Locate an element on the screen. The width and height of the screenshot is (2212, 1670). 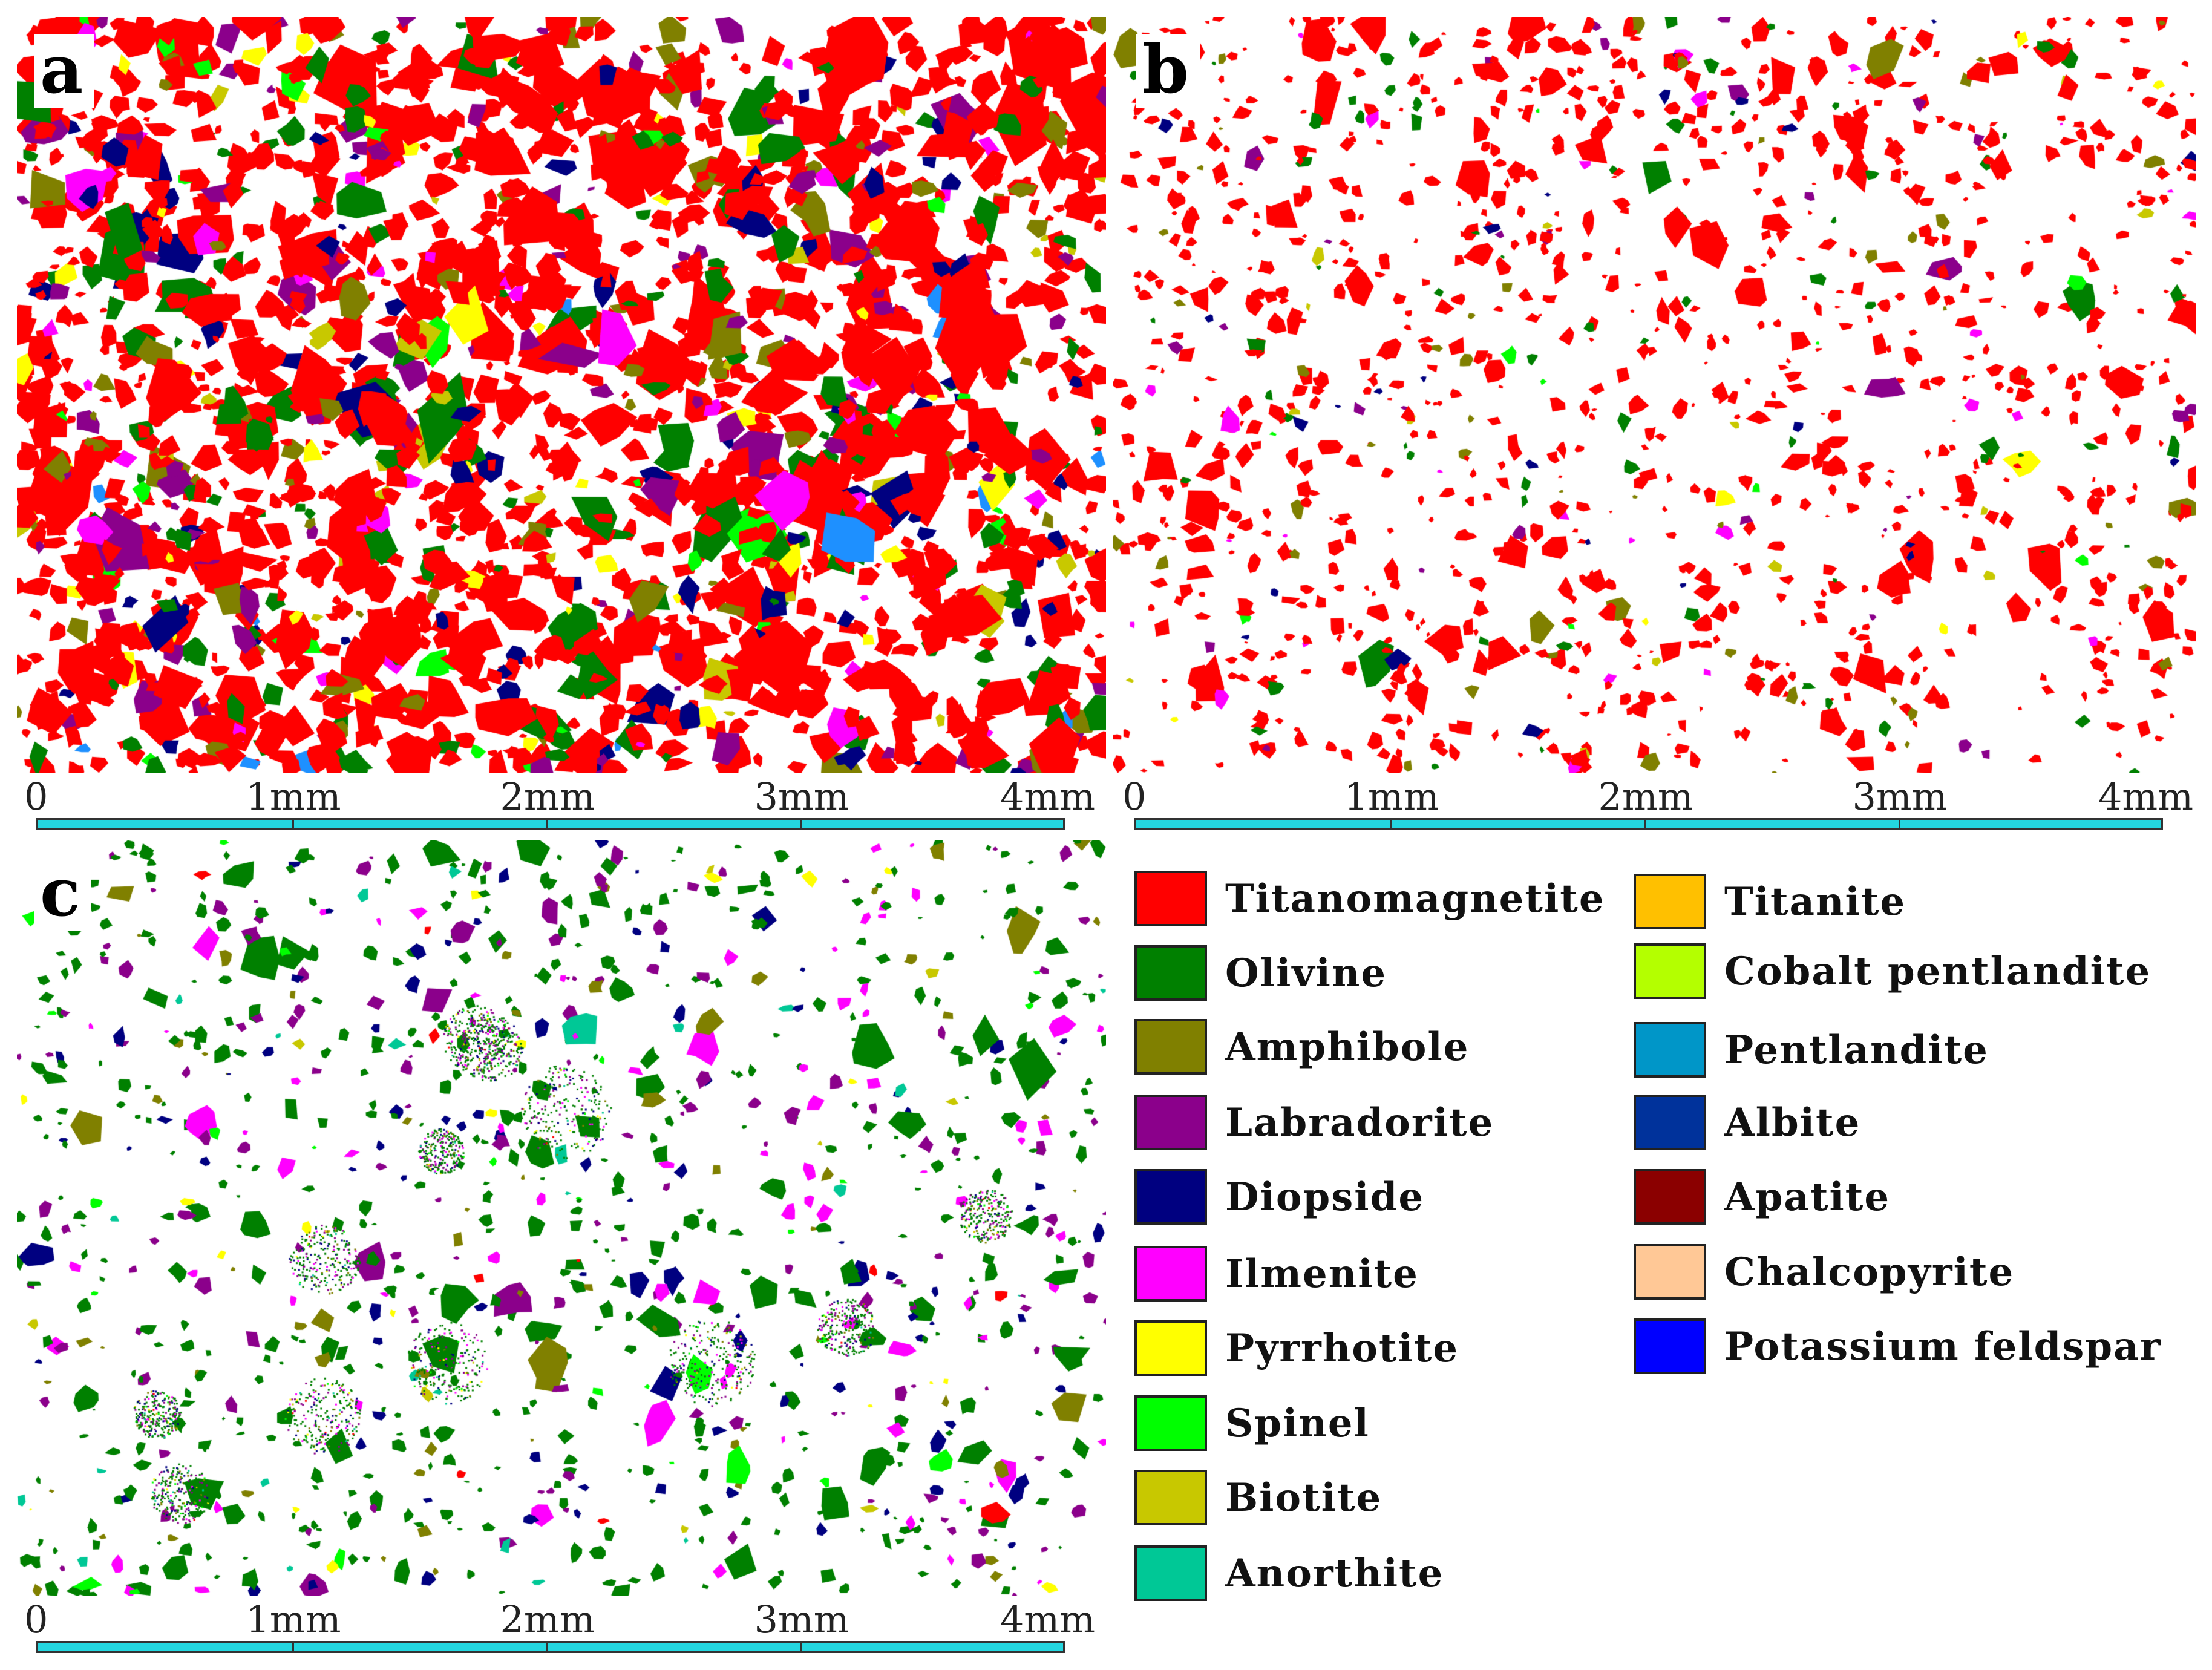
legend-label: Spinel is located at coordinates (1297, 1423).